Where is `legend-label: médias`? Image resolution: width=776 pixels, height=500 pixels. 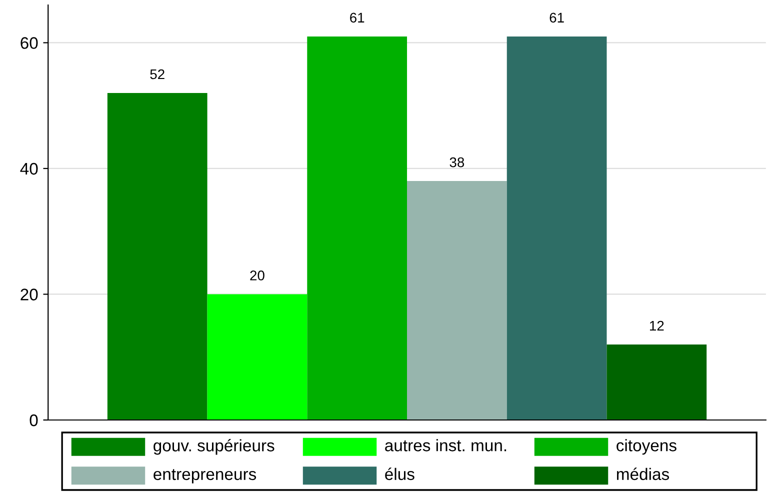 legend-label: médias is located at coordinates (643, 474).